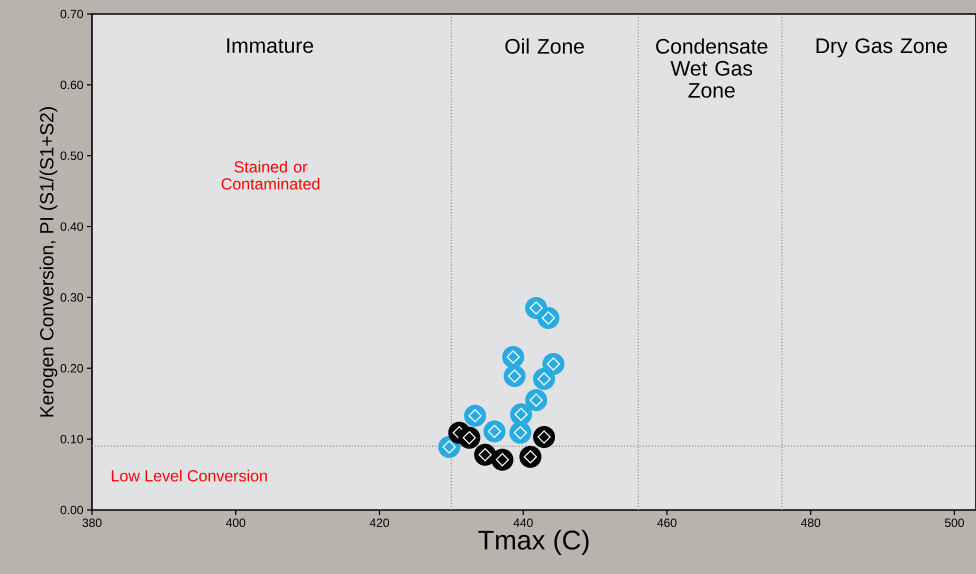  I want to click on y-tick-label: 0.30, so click(72, 297).